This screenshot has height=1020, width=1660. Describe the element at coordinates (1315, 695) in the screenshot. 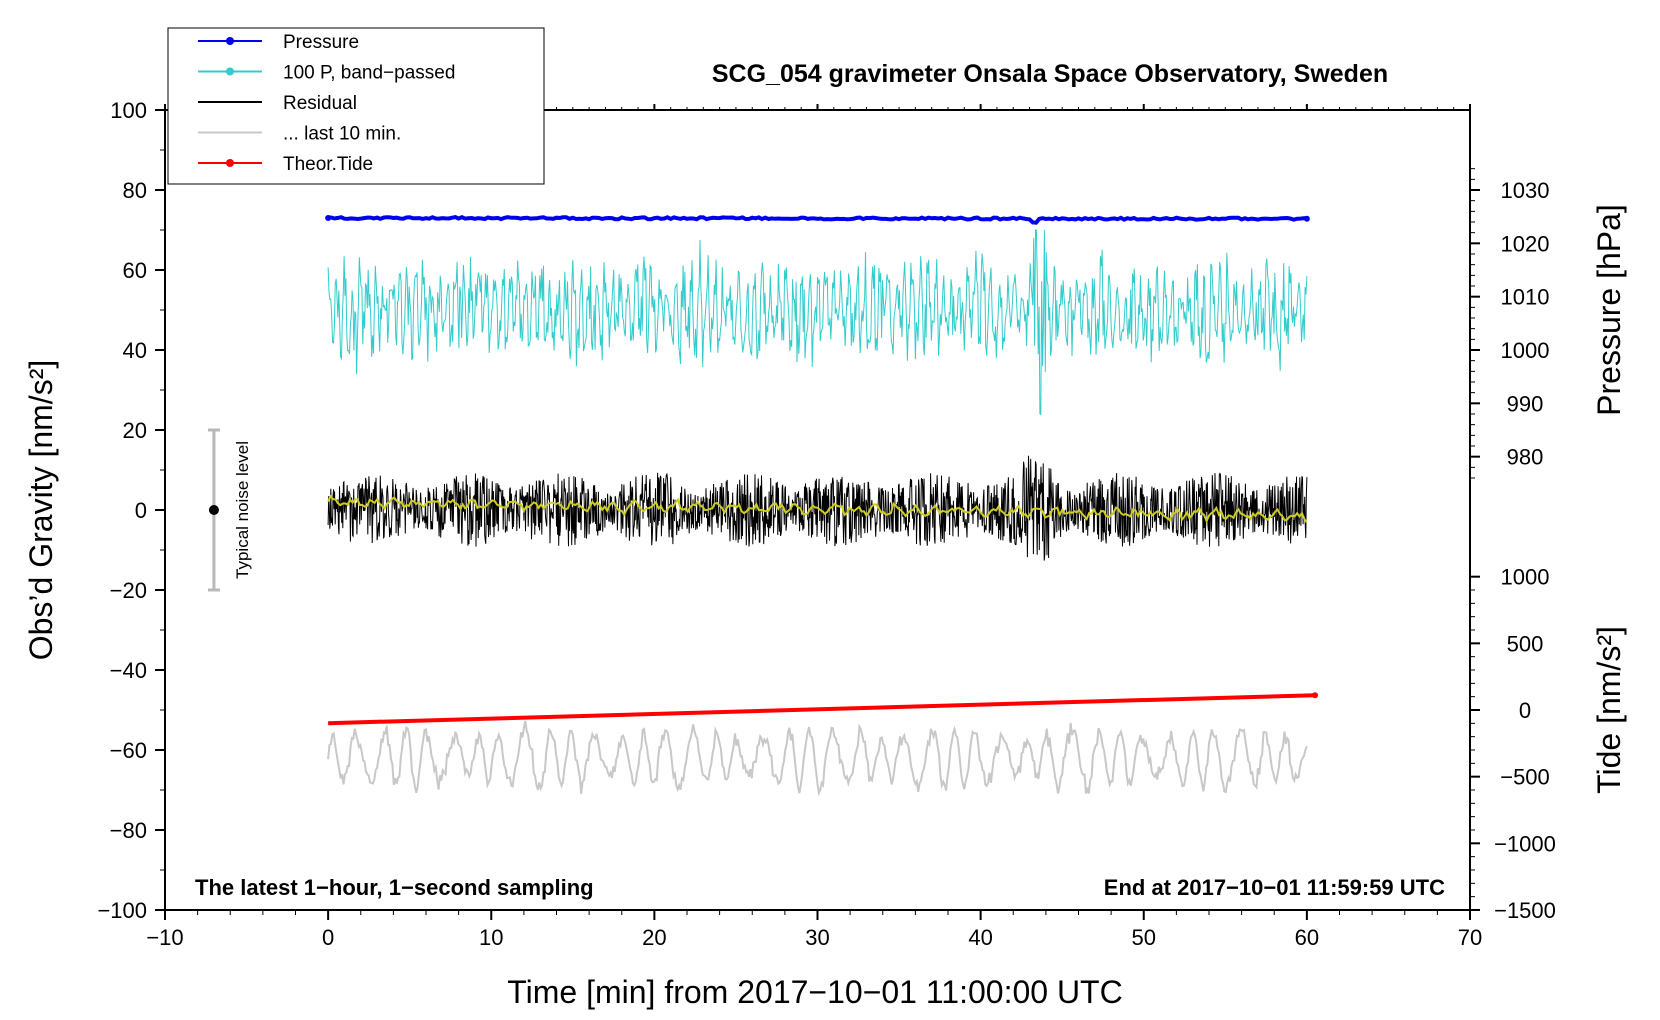

I see `tide-point` at that location.